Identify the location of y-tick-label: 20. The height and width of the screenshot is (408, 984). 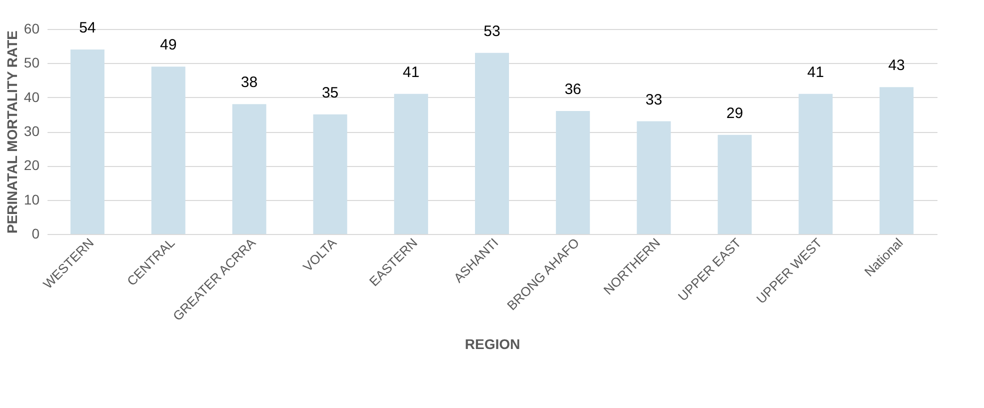
(32, 165).